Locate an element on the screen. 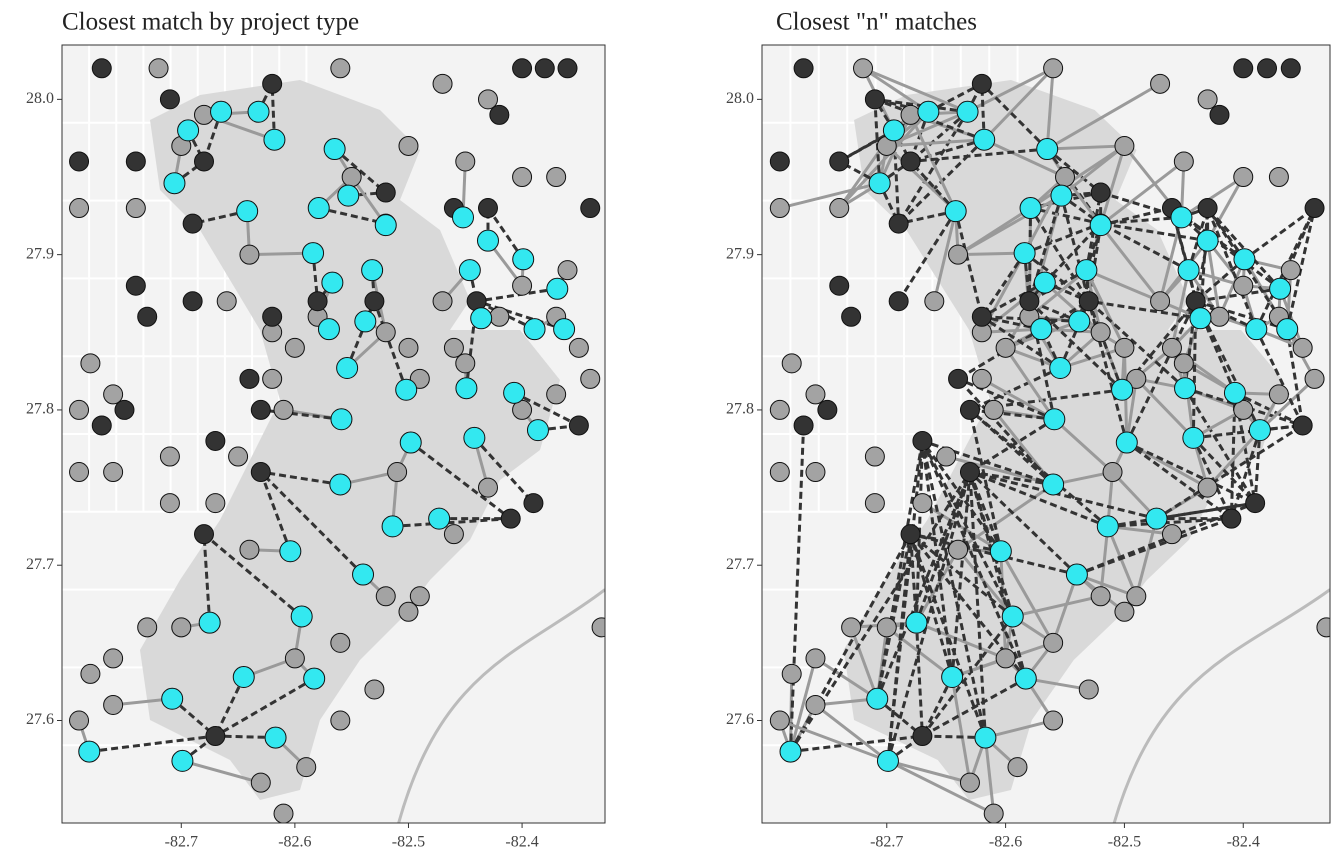  y-tick-label: 27.7 is located at coordinates (40, 564).